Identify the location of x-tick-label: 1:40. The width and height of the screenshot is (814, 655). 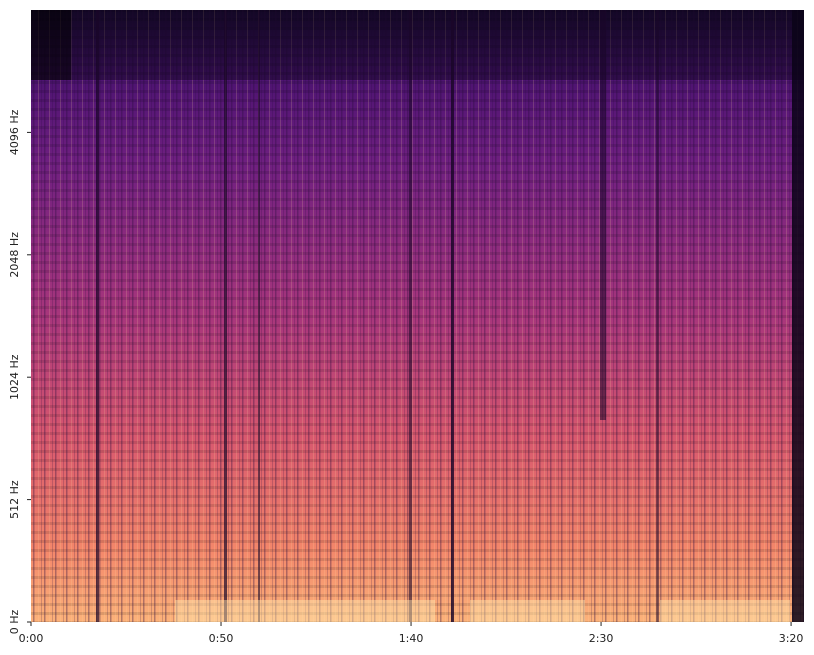
(411, 638).